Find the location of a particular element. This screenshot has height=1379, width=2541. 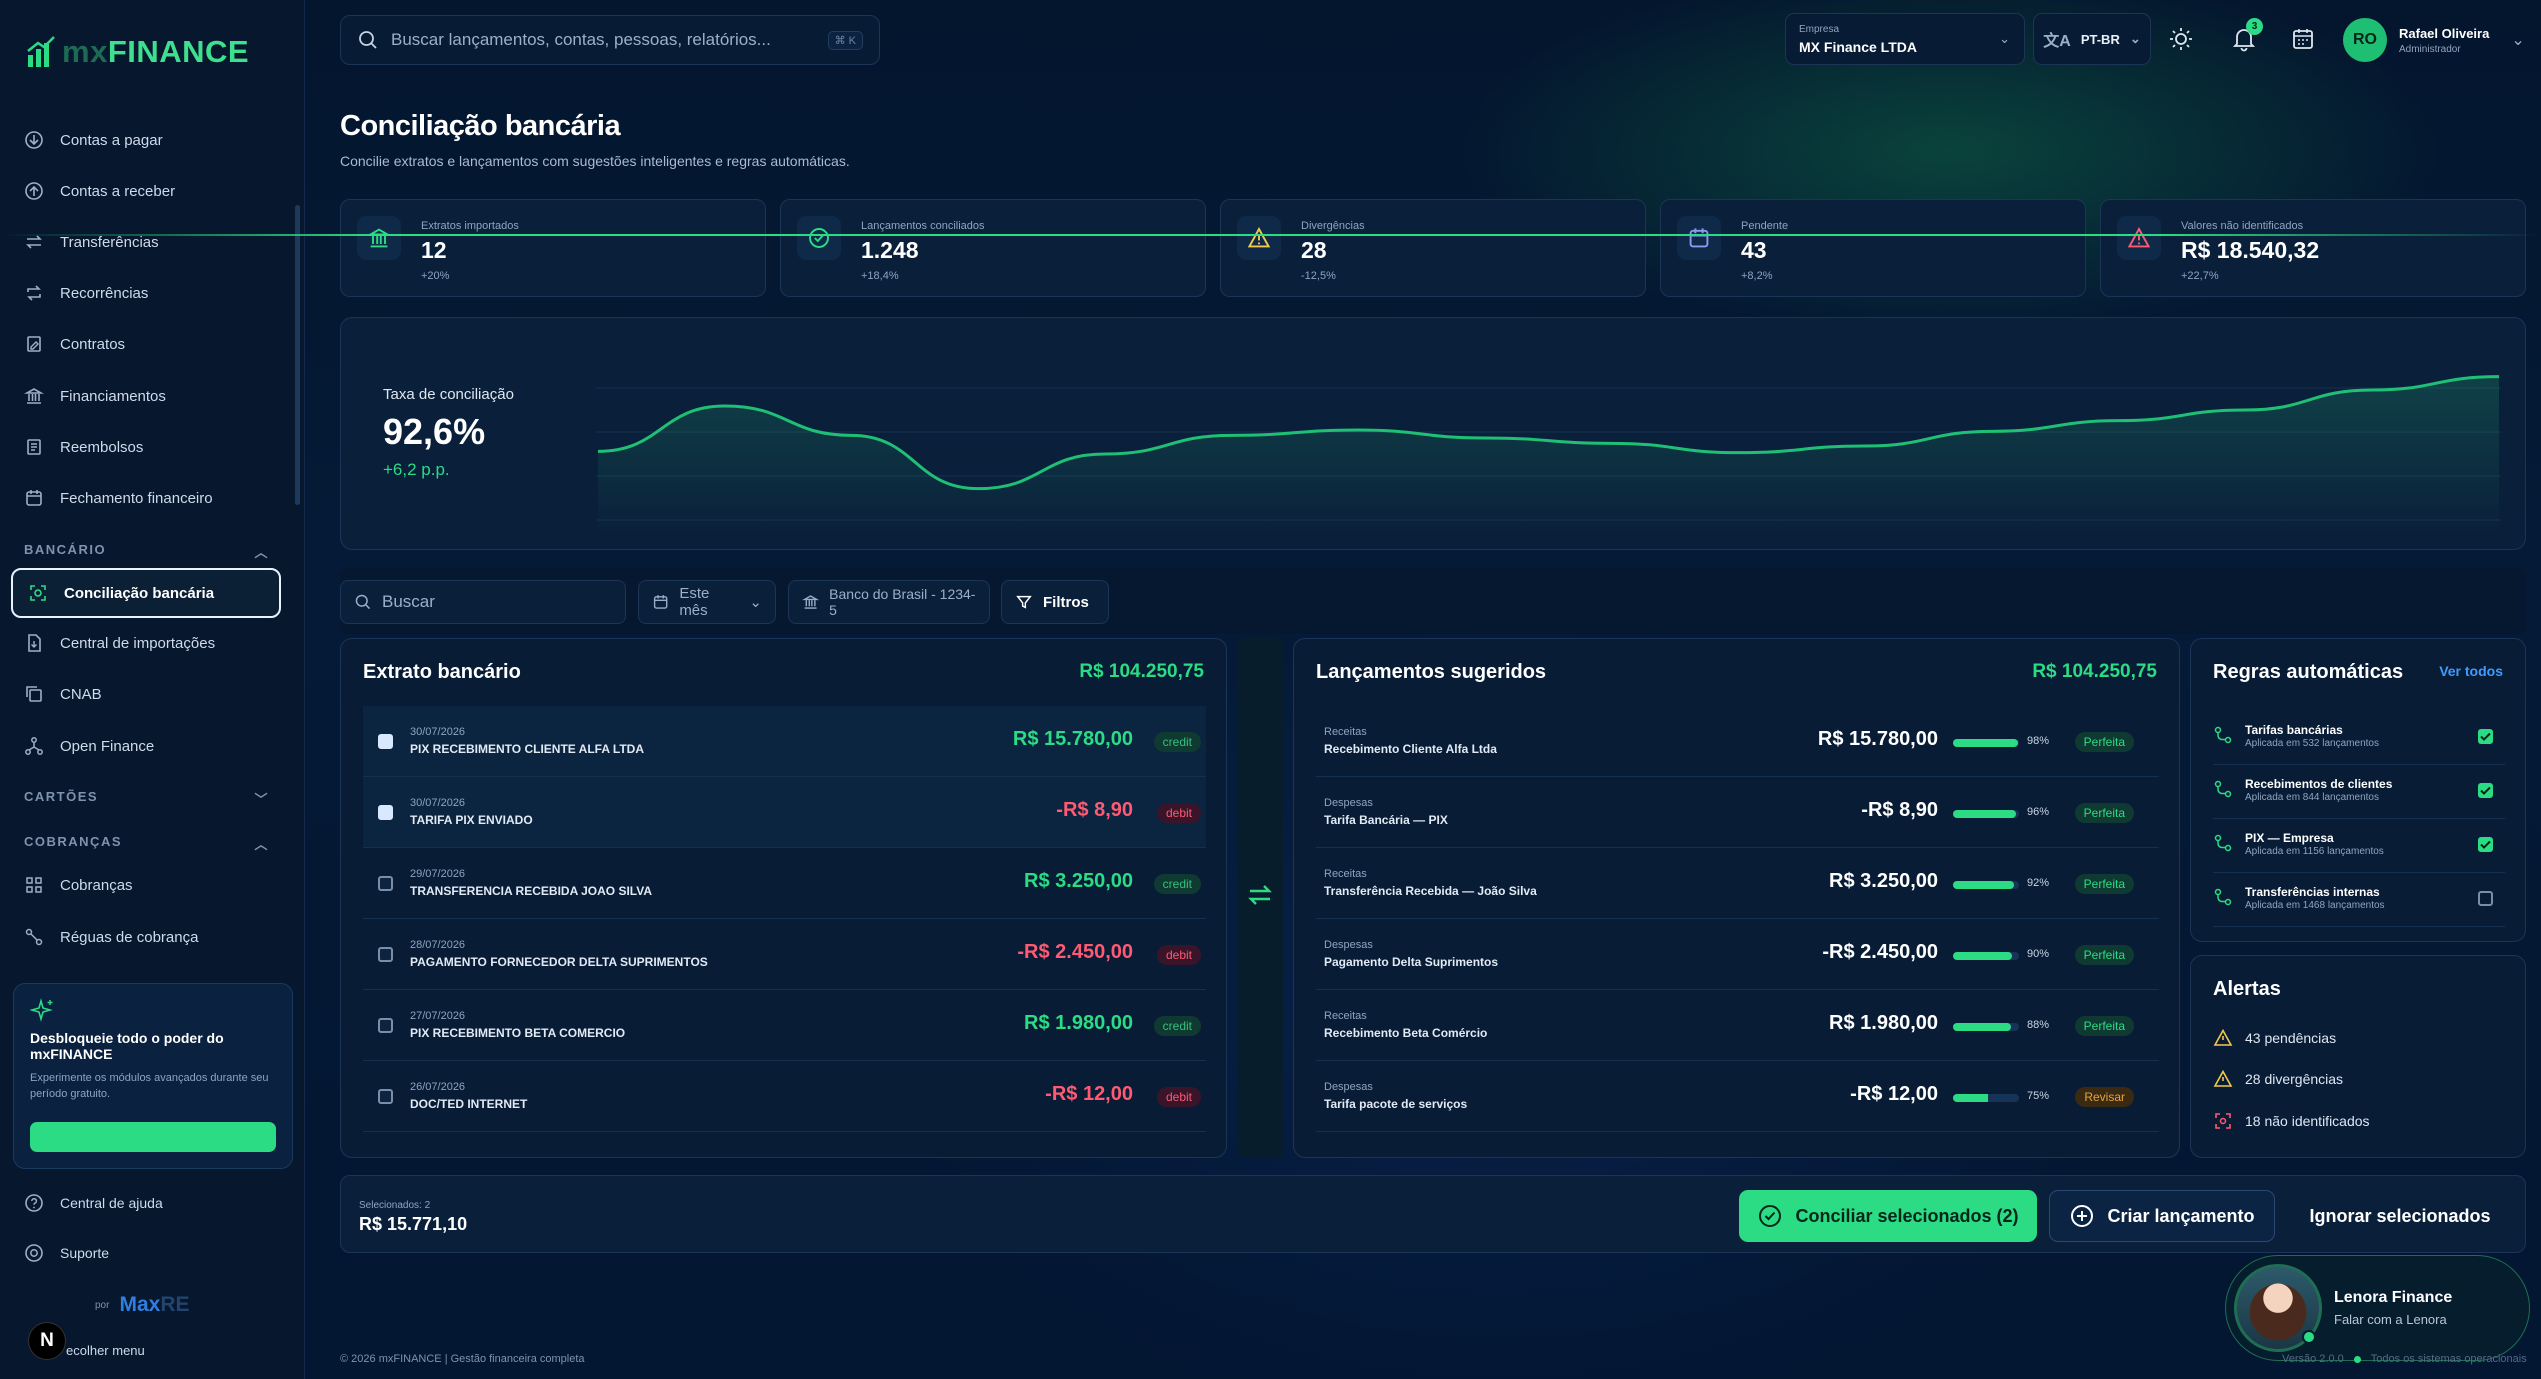

kpi-value: 43 is located at coordinates (1754, 250).